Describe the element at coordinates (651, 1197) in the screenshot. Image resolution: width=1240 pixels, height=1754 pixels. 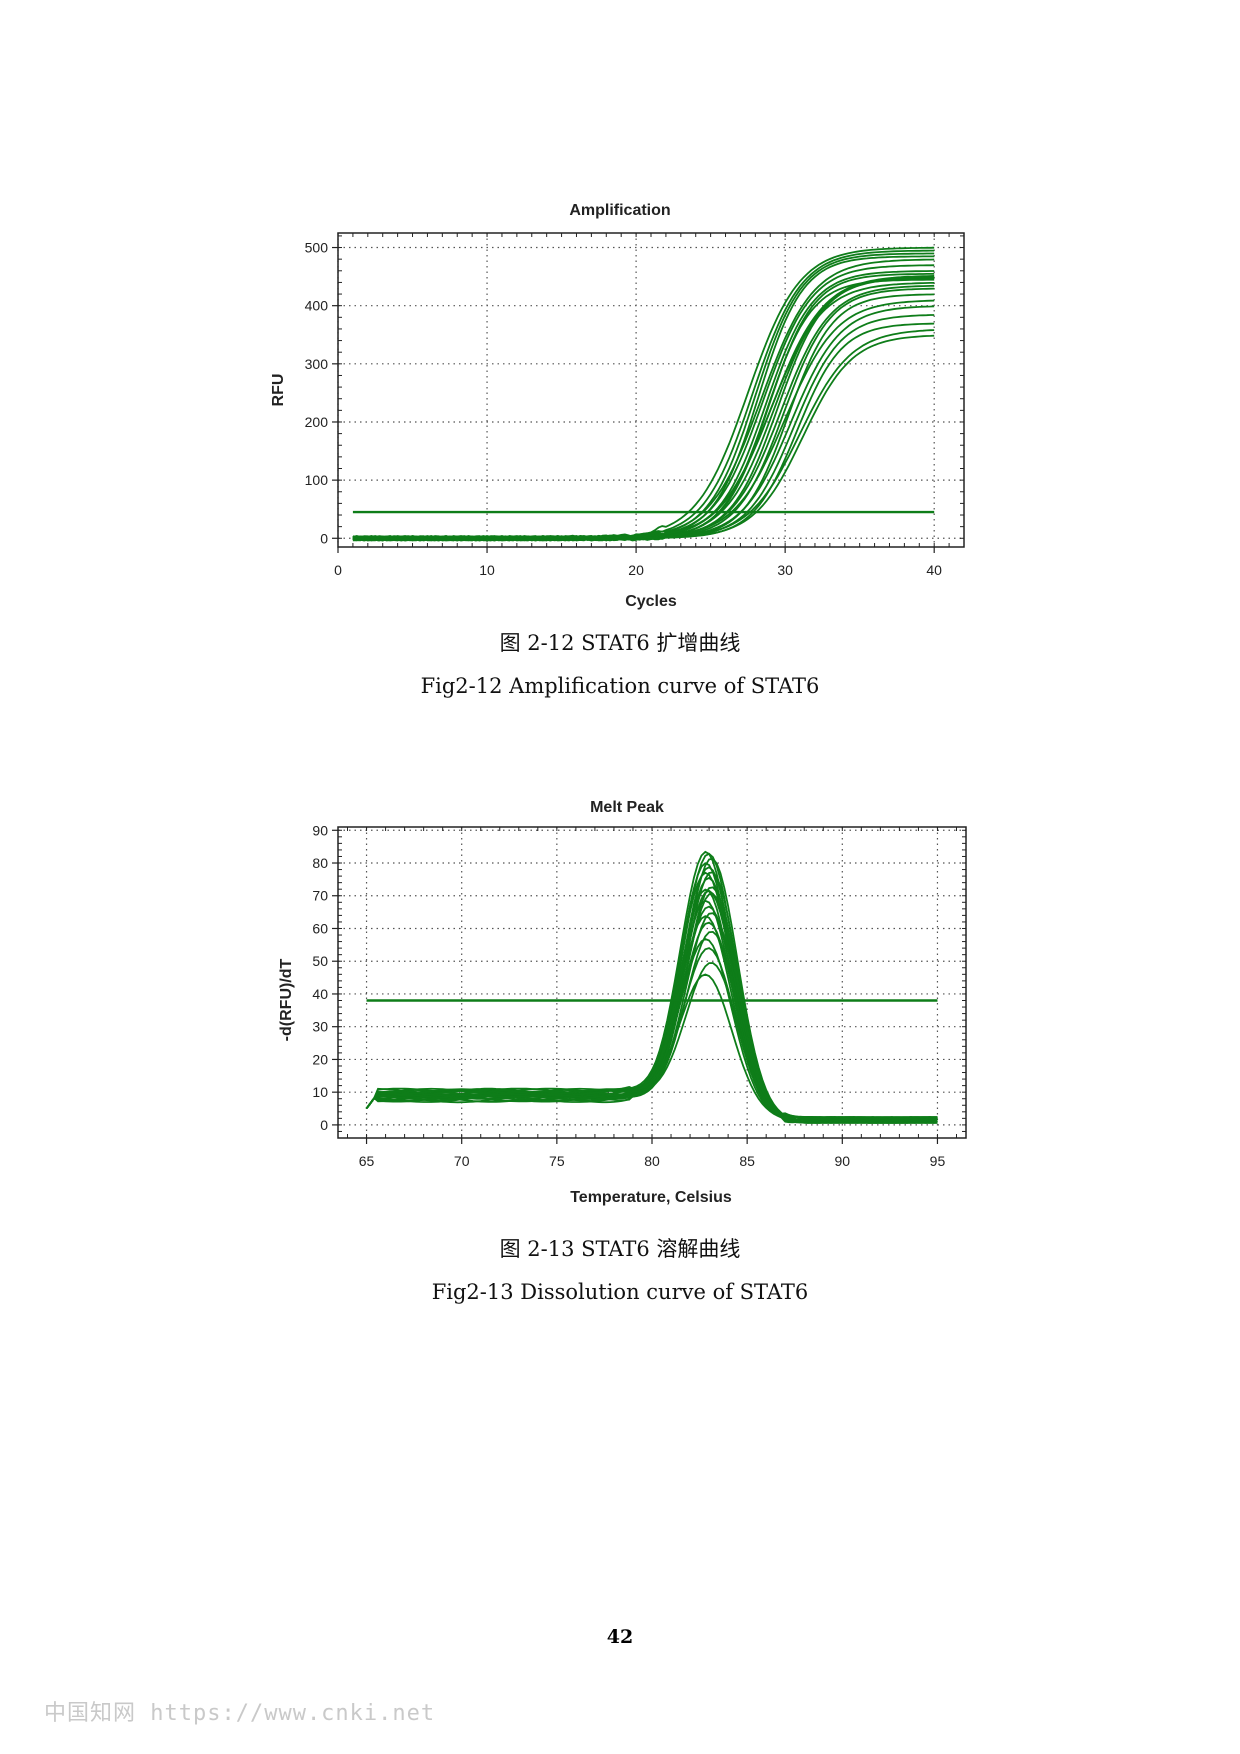
I see `x-axis-label: Temperature, Celsius` at that location.